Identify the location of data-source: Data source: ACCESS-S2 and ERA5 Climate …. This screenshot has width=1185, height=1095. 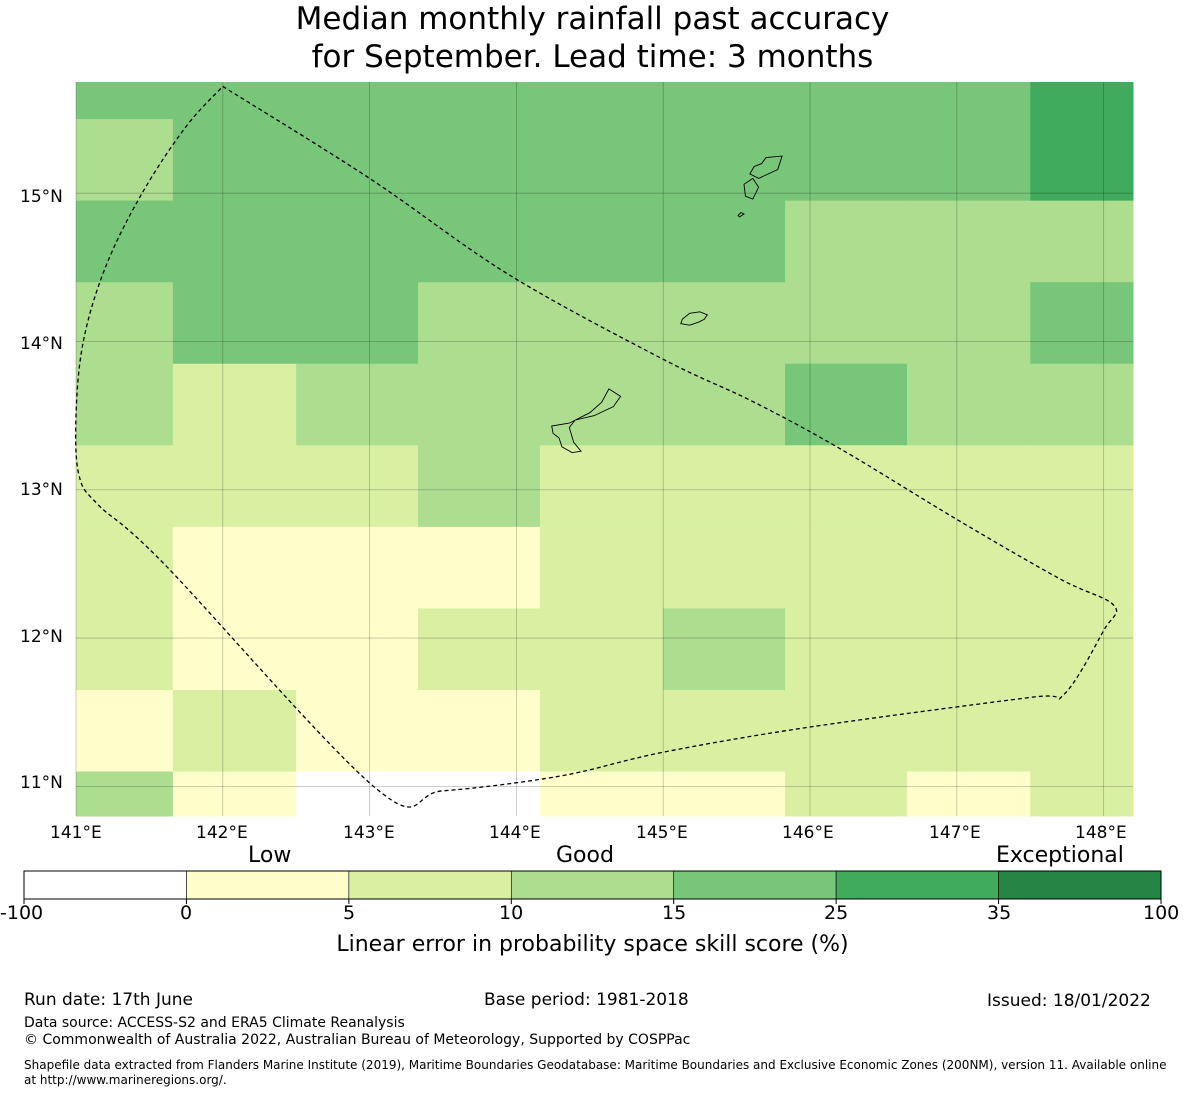
(214, 1023).